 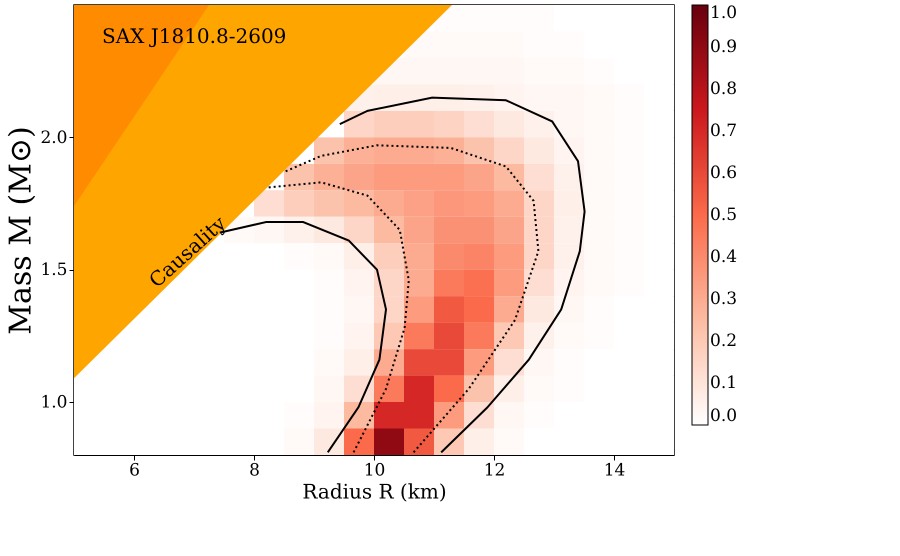 I want to click on color-bar-label: 0.9, so click(x=724, y=47).